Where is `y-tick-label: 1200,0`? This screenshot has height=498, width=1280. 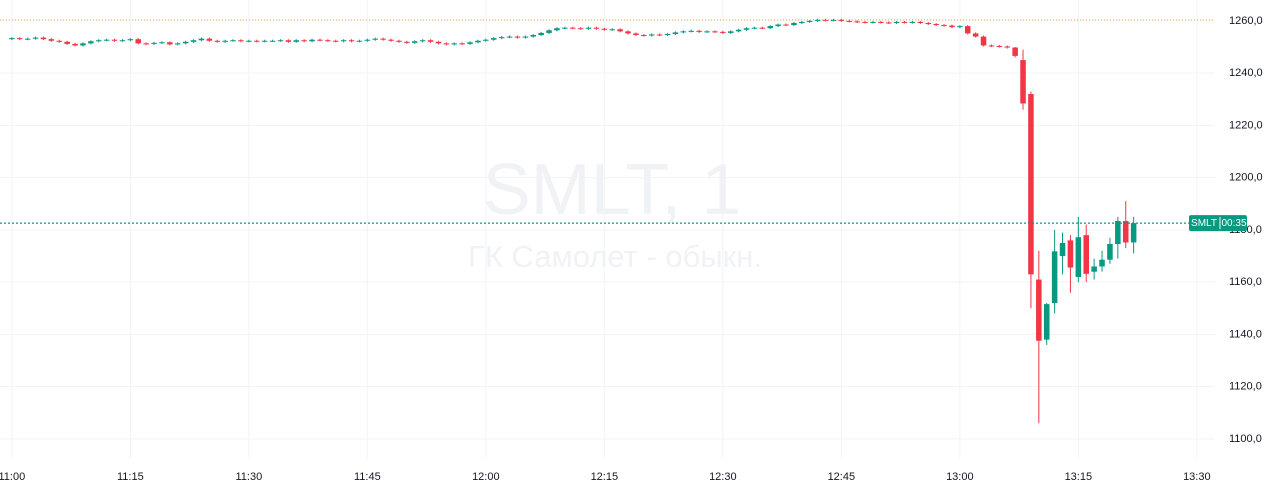 y-tick-label: 1200,0 is located at coordinates (1246, 178).